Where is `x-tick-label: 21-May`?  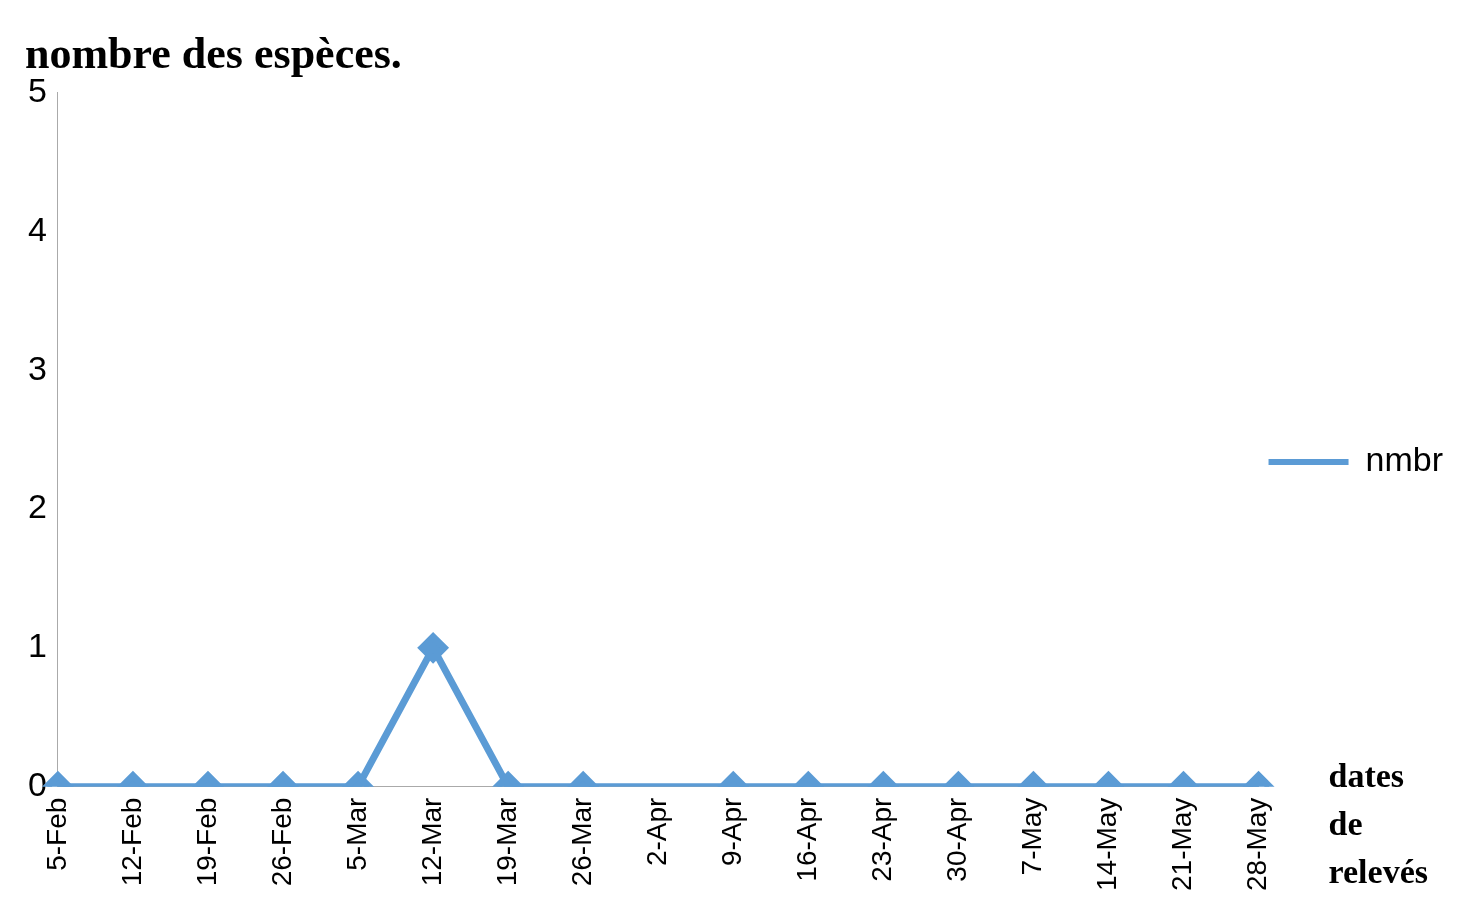 x-tick-label: 21-May is located at coordinates (1182, 844).